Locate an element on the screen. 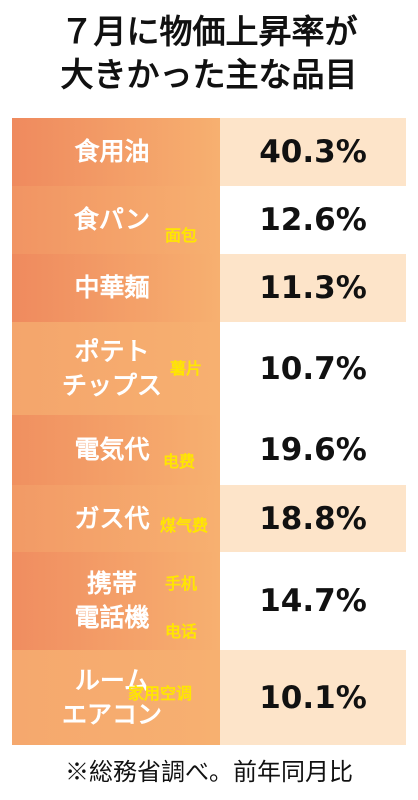 The width and height of the screenshot is (418, 800). translation-note: 煤气费 is located at coordinates (184, 525).